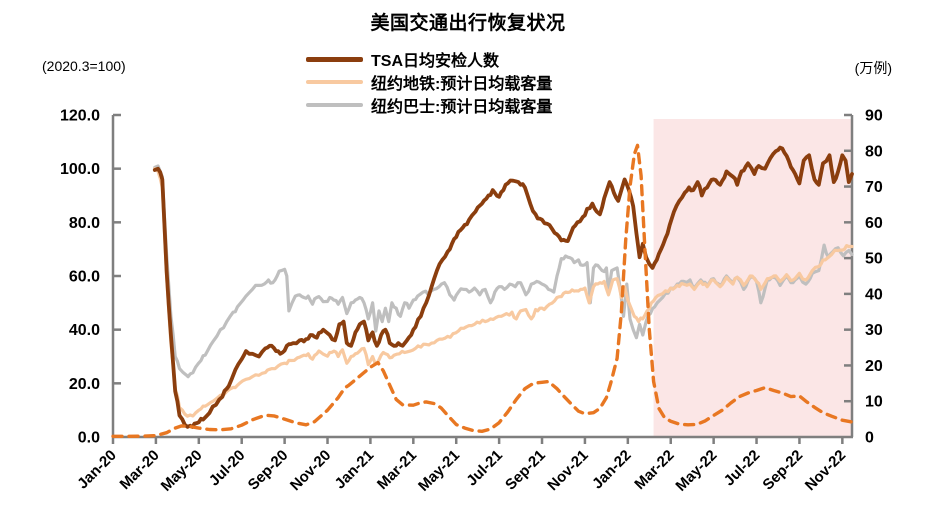  Describe the element at coordinates (874, 330) in the screenshot. I see `y-axis-right-tick-label: 30` at that location.